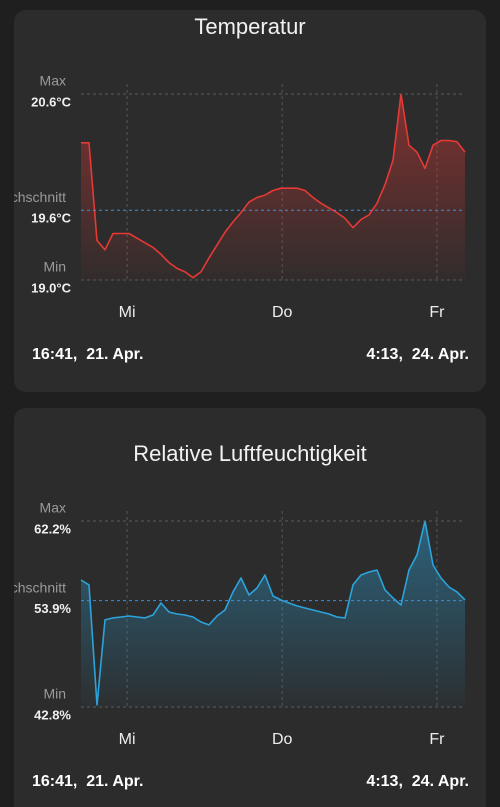  I want to click on y-tick-label: 53.9%, so click(52, 608).